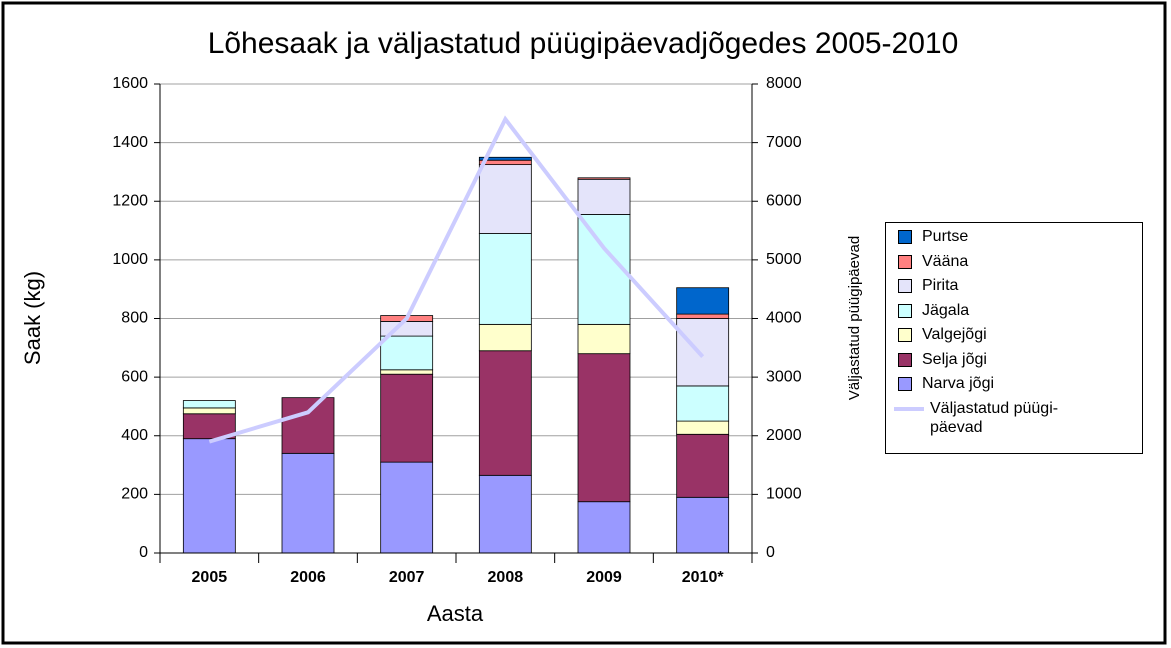  What do you see at coordinates (703, 577) in the screenshot?
I see `x-tick-label: 2010*` at bounding box center [703, 577].